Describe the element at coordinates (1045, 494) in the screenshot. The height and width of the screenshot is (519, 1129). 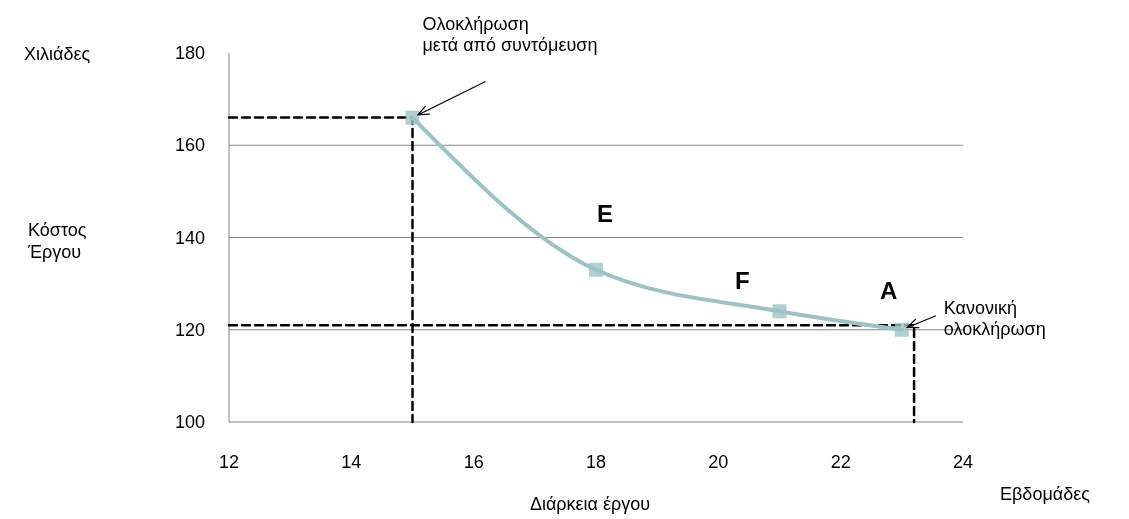
I see `text: Εβδομάδες` at that location.